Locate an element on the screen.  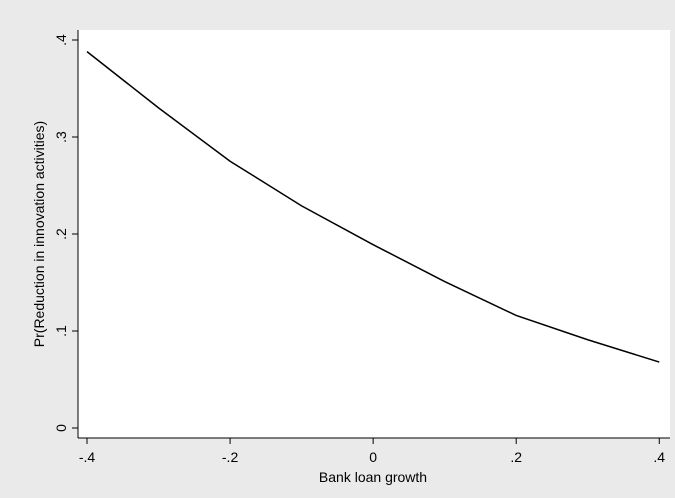
y-tick-label: .2 is located at coordinates (61, 234).